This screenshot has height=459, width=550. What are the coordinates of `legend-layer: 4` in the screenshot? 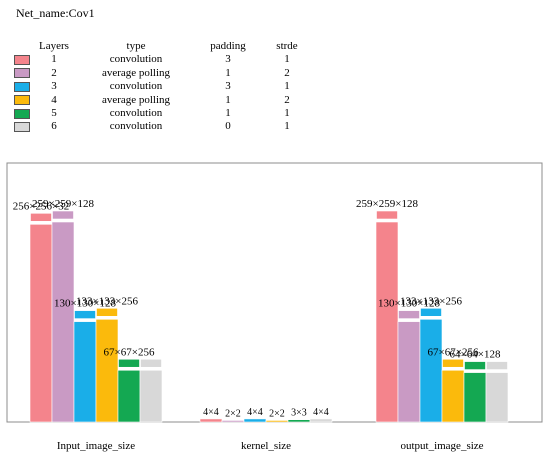 It's located at (54, 99).